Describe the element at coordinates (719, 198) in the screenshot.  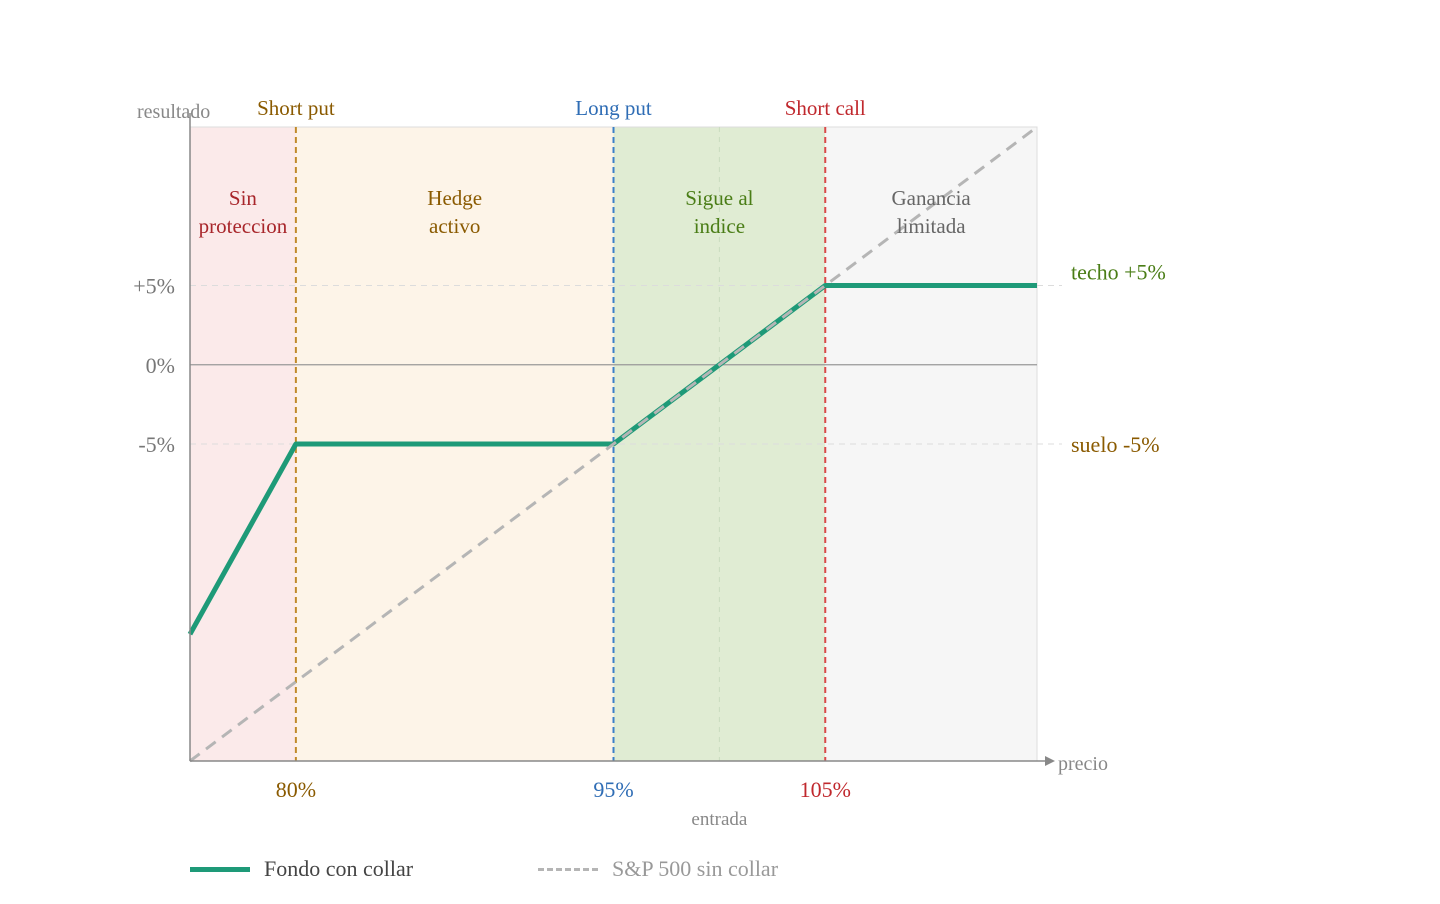
I see `zone-label-2-line-0: Sigue al` at that location.